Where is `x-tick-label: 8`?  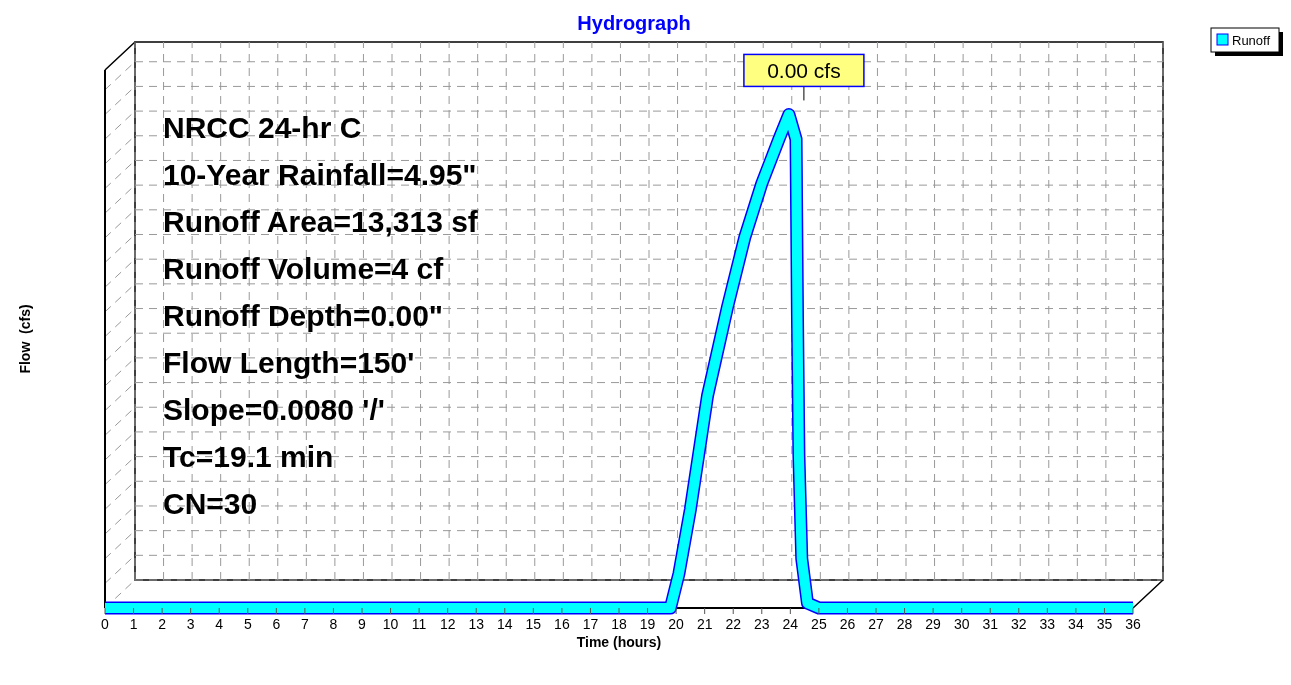 x-tick-label: 8 is located at coordinates (333, 624).